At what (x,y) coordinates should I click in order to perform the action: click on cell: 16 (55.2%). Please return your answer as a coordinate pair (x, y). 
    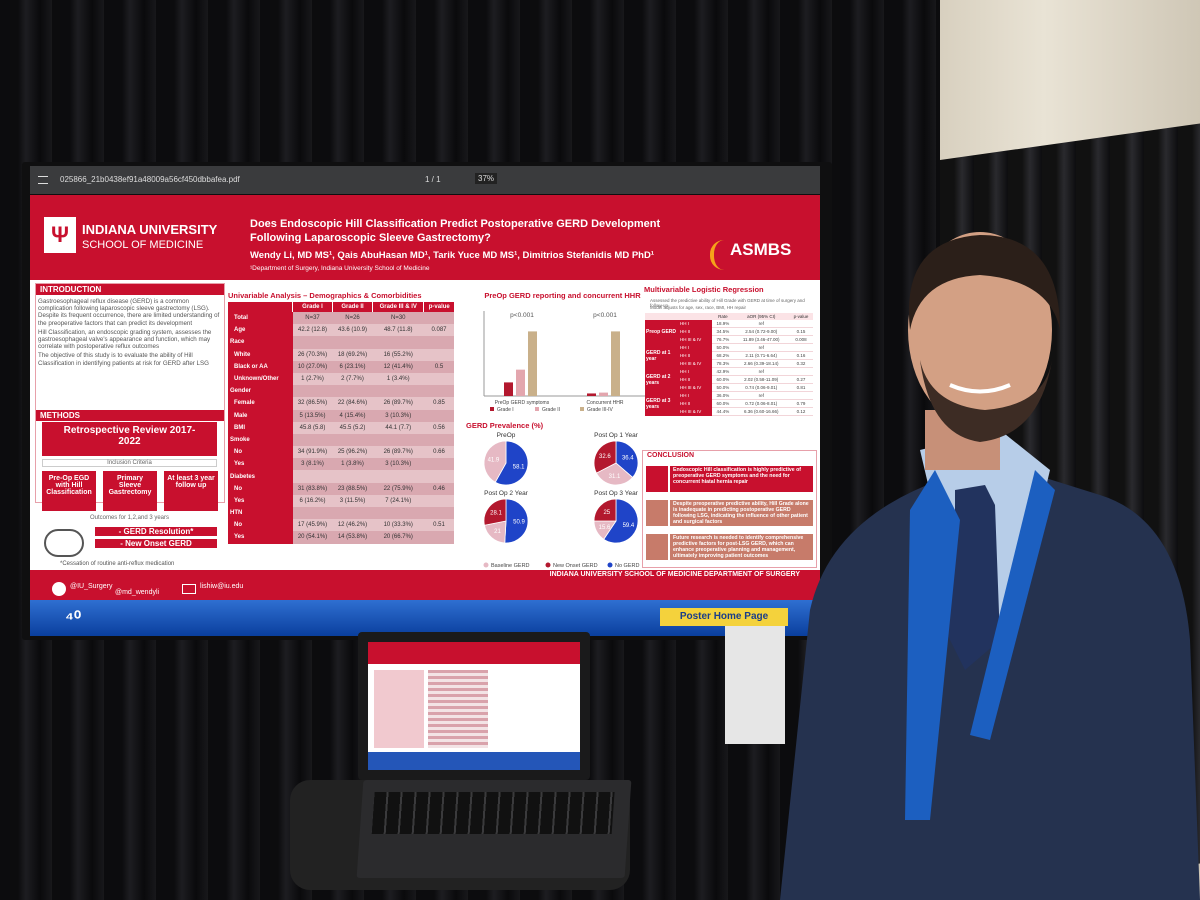
    Looking at the image, I should click on (398, 354).